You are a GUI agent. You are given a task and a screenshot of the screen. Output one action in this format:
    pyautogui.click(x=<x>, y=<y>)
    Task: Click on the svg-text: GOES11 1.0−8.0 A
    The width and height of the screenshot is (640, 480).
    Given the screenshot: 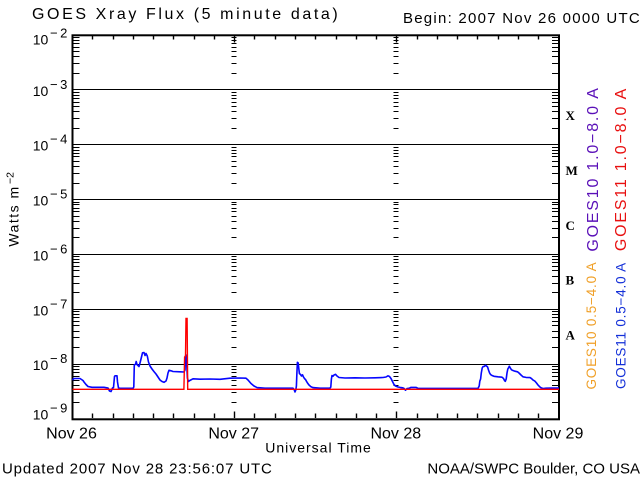 What is the action you would take?
    pyautogui.click(x=621, y=169)
    